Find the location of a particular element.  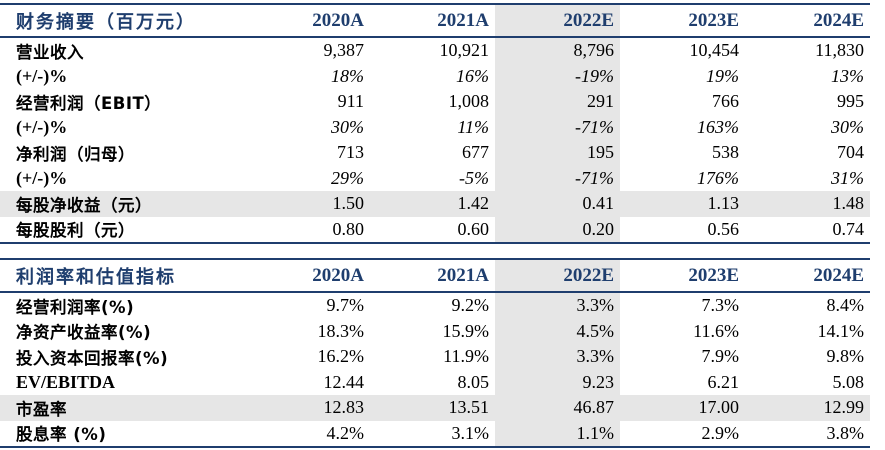

cell-value: 10,454 is located at coordinates (714, 50).